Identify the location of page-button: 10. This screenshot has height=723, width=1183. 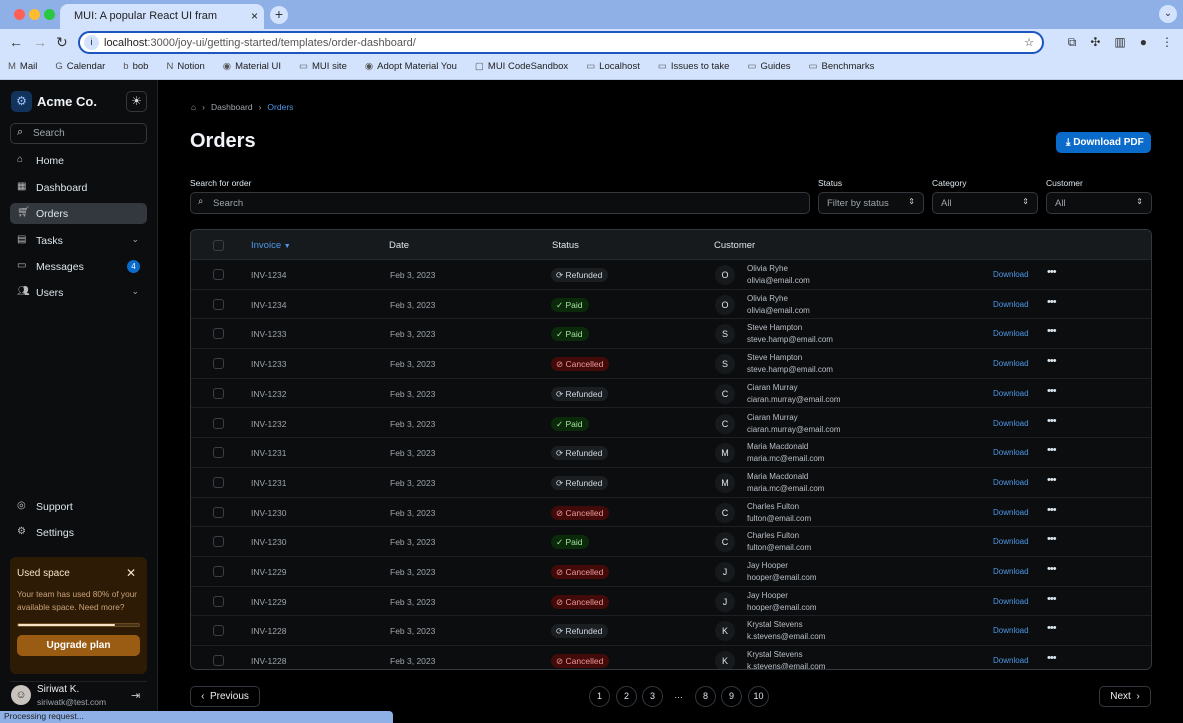
(758, 696).